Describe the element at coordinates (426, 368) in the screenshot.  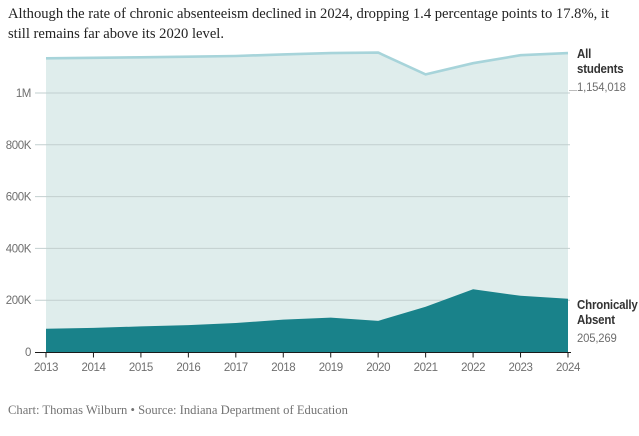
I see `x-axis-label: 2021` at that location.